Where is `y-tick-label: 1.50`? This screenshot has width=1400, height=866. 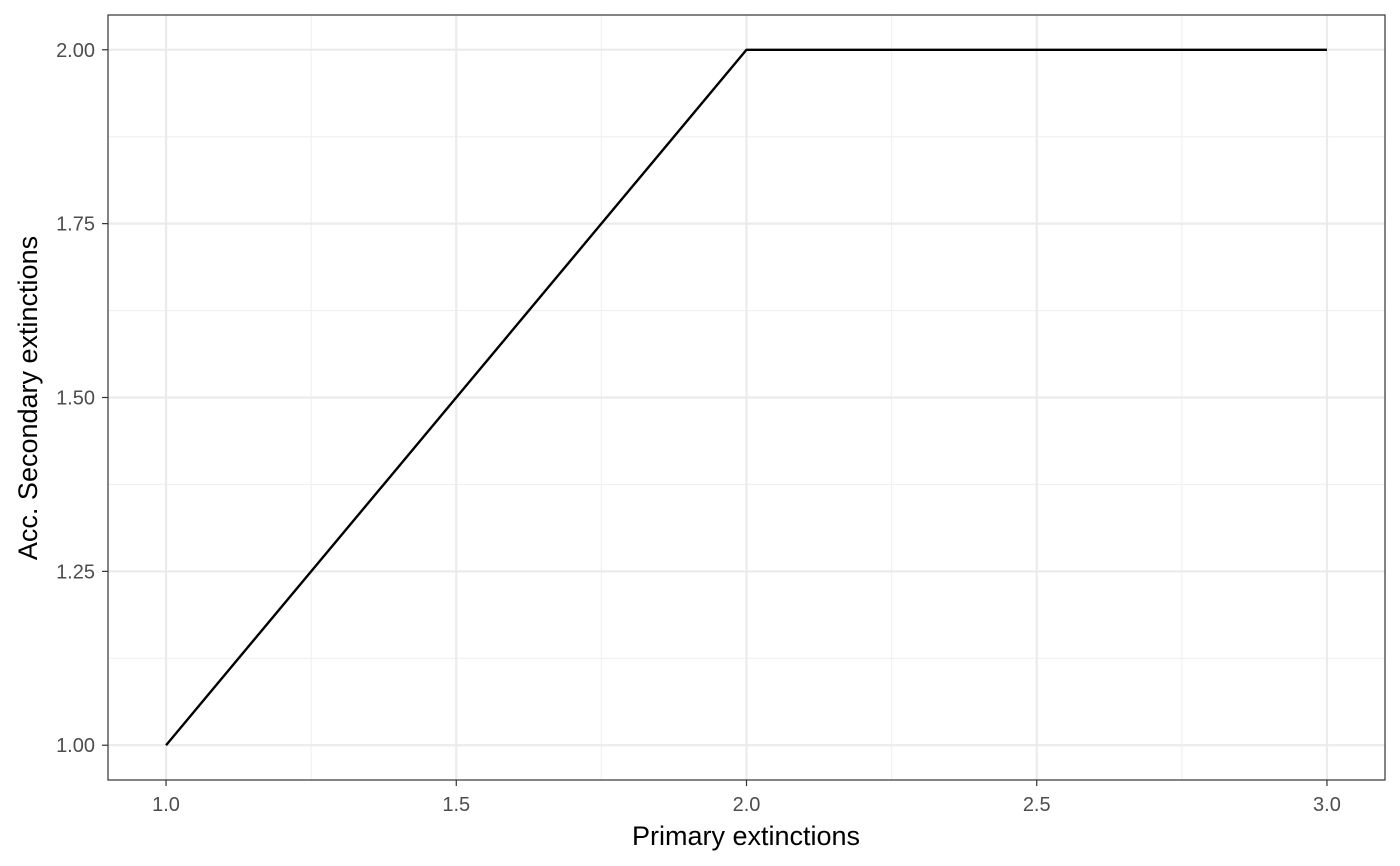 y-tick-label: 1.50 is located at coordinates (75, 399).